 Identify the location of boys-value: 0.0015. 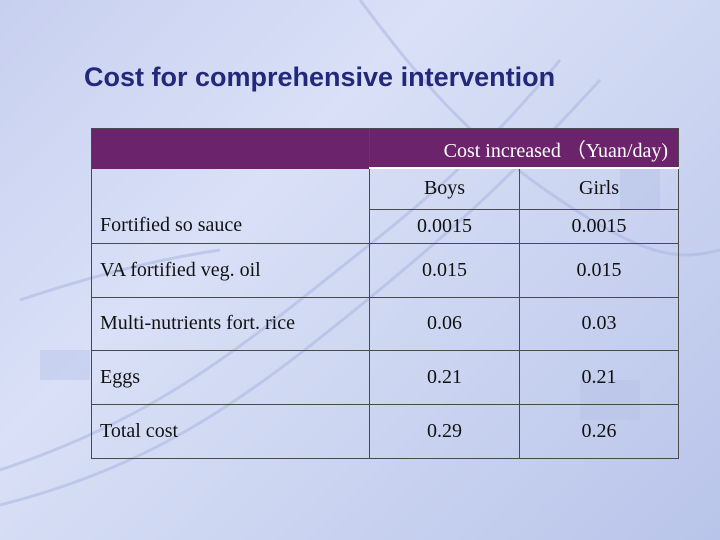
(444, 226).